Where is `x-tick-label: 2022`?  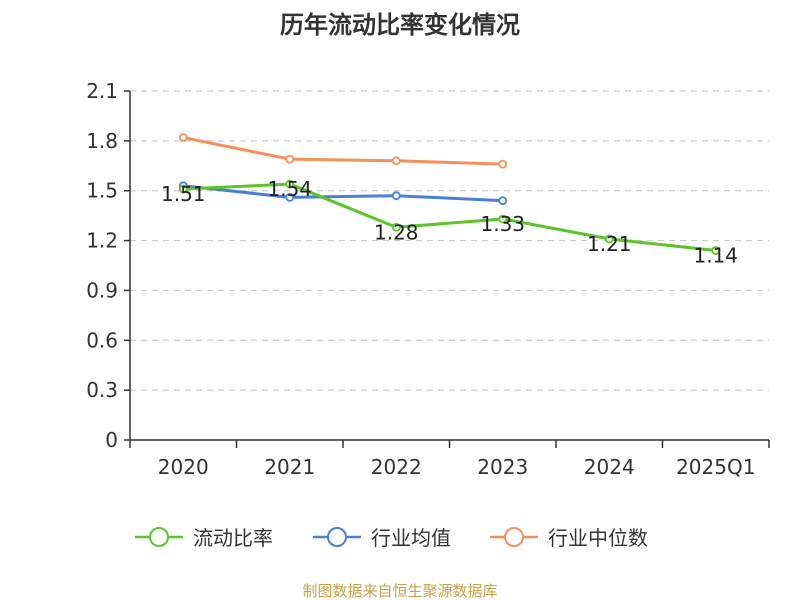
x-tick-label: 2022 is located at coordinates (396, 467).